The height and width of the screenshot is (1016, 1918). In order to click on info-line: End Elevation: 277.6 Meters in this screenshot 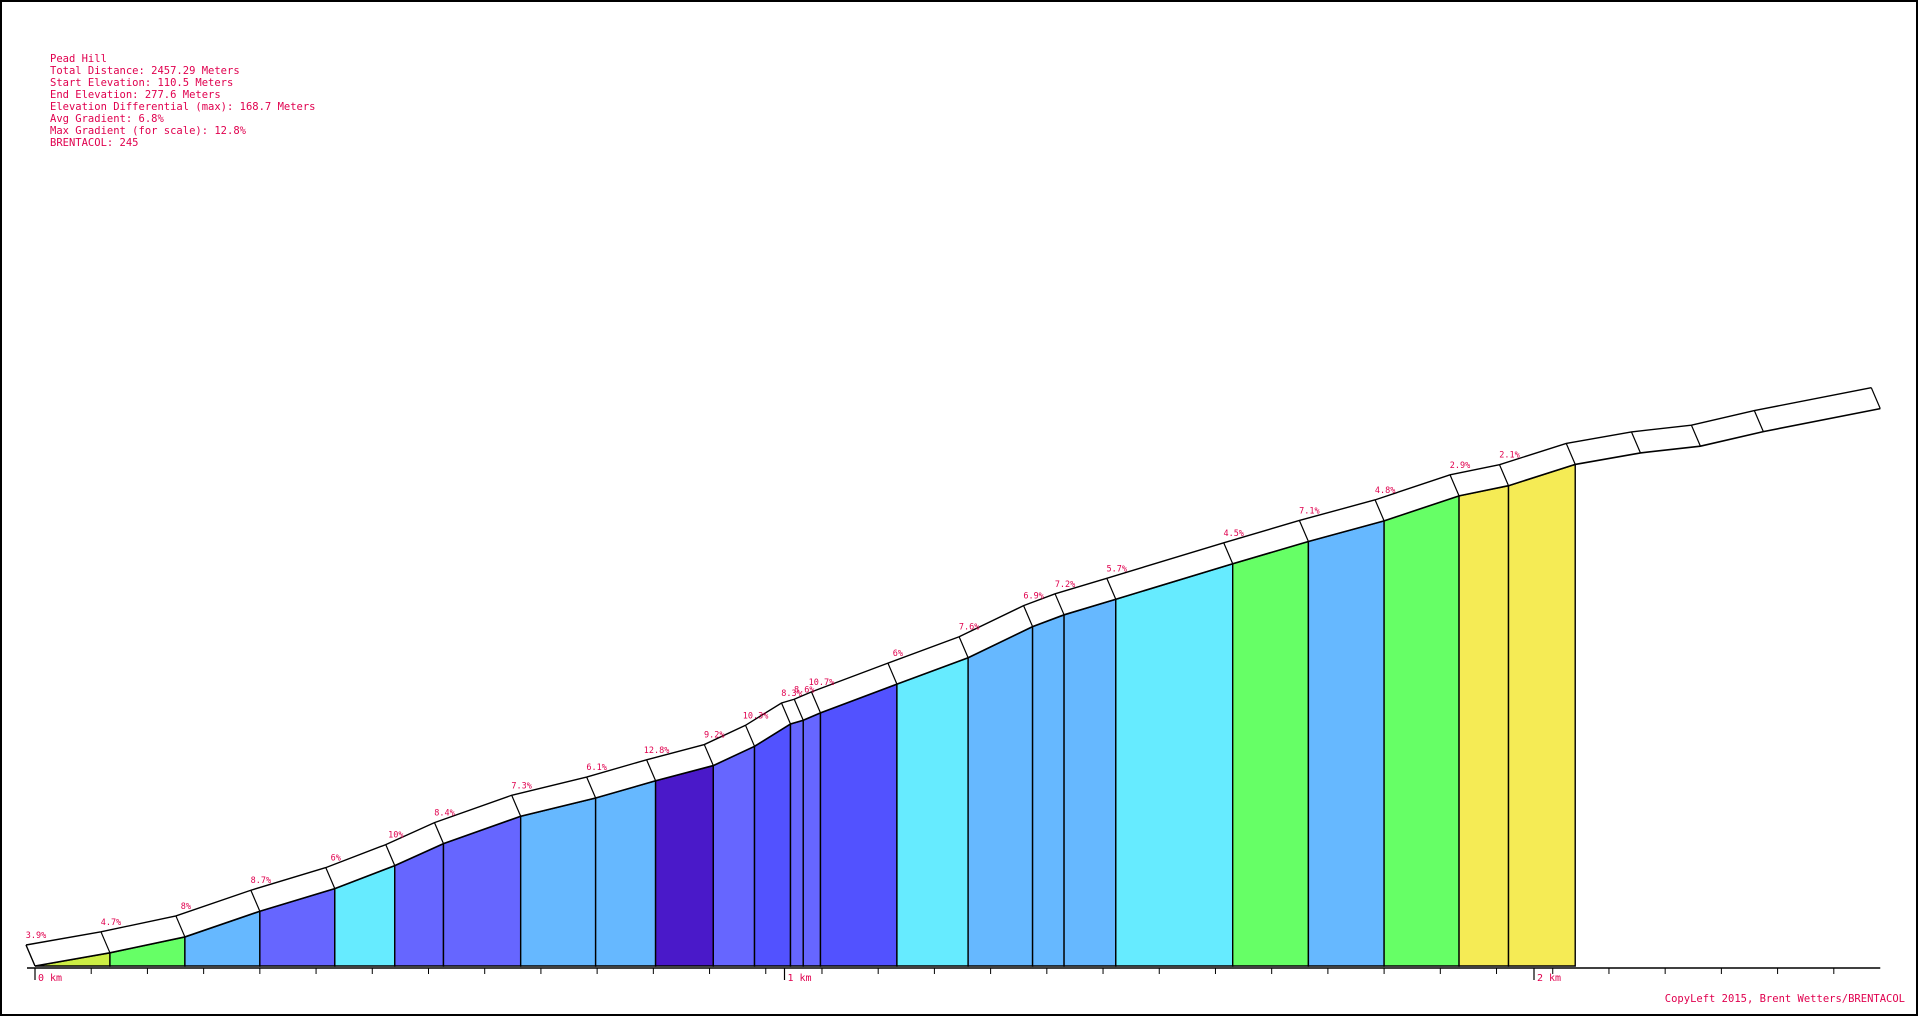, I will do `click(135, 95)`.